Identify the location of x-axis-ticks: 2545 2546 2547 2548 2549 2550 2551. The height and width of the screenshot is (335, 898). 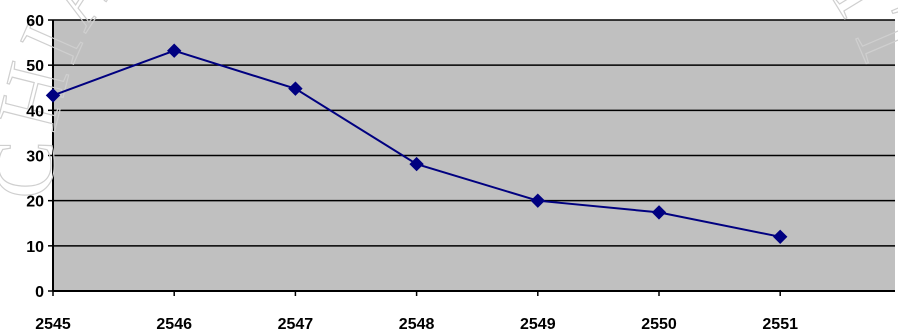
(416, 324).